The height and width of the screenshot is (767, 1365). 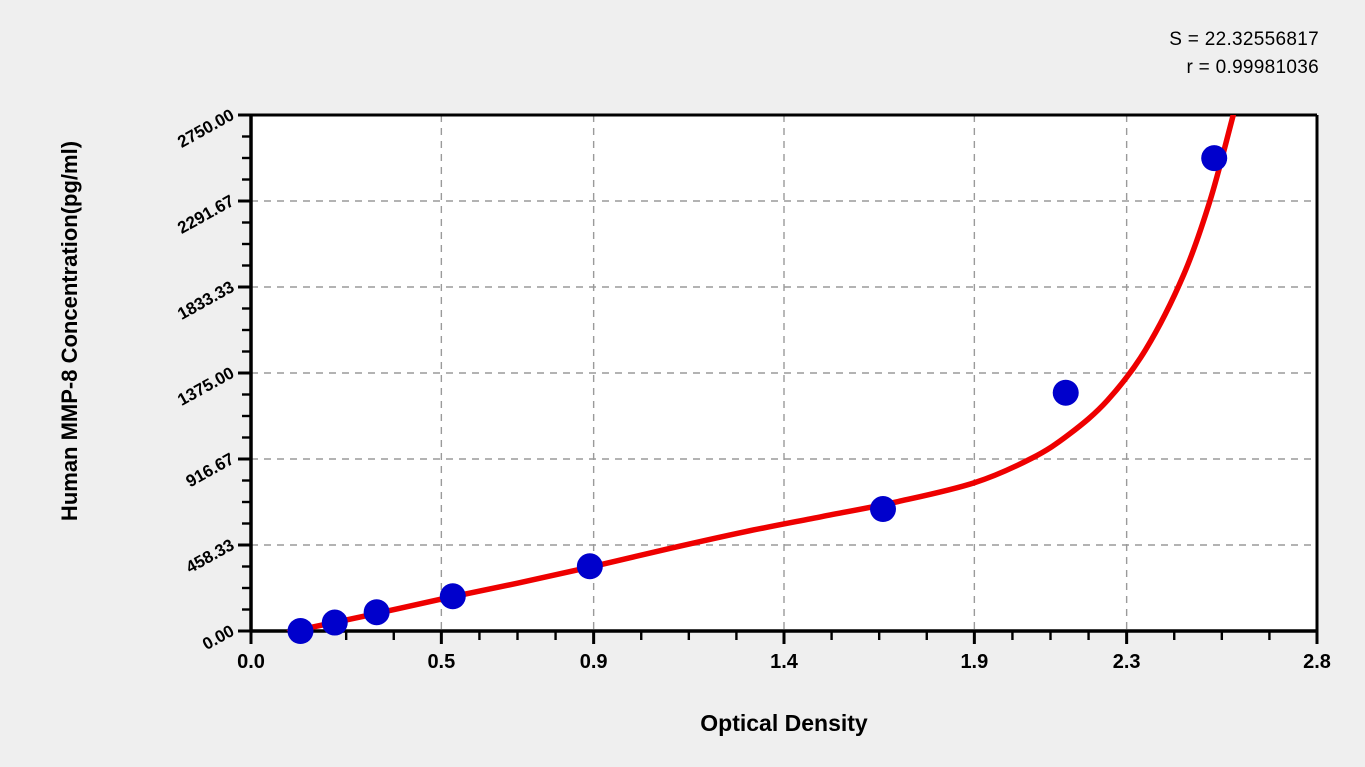 I want to click on x-tick-label: 0.0, so click(x=251, y=662).